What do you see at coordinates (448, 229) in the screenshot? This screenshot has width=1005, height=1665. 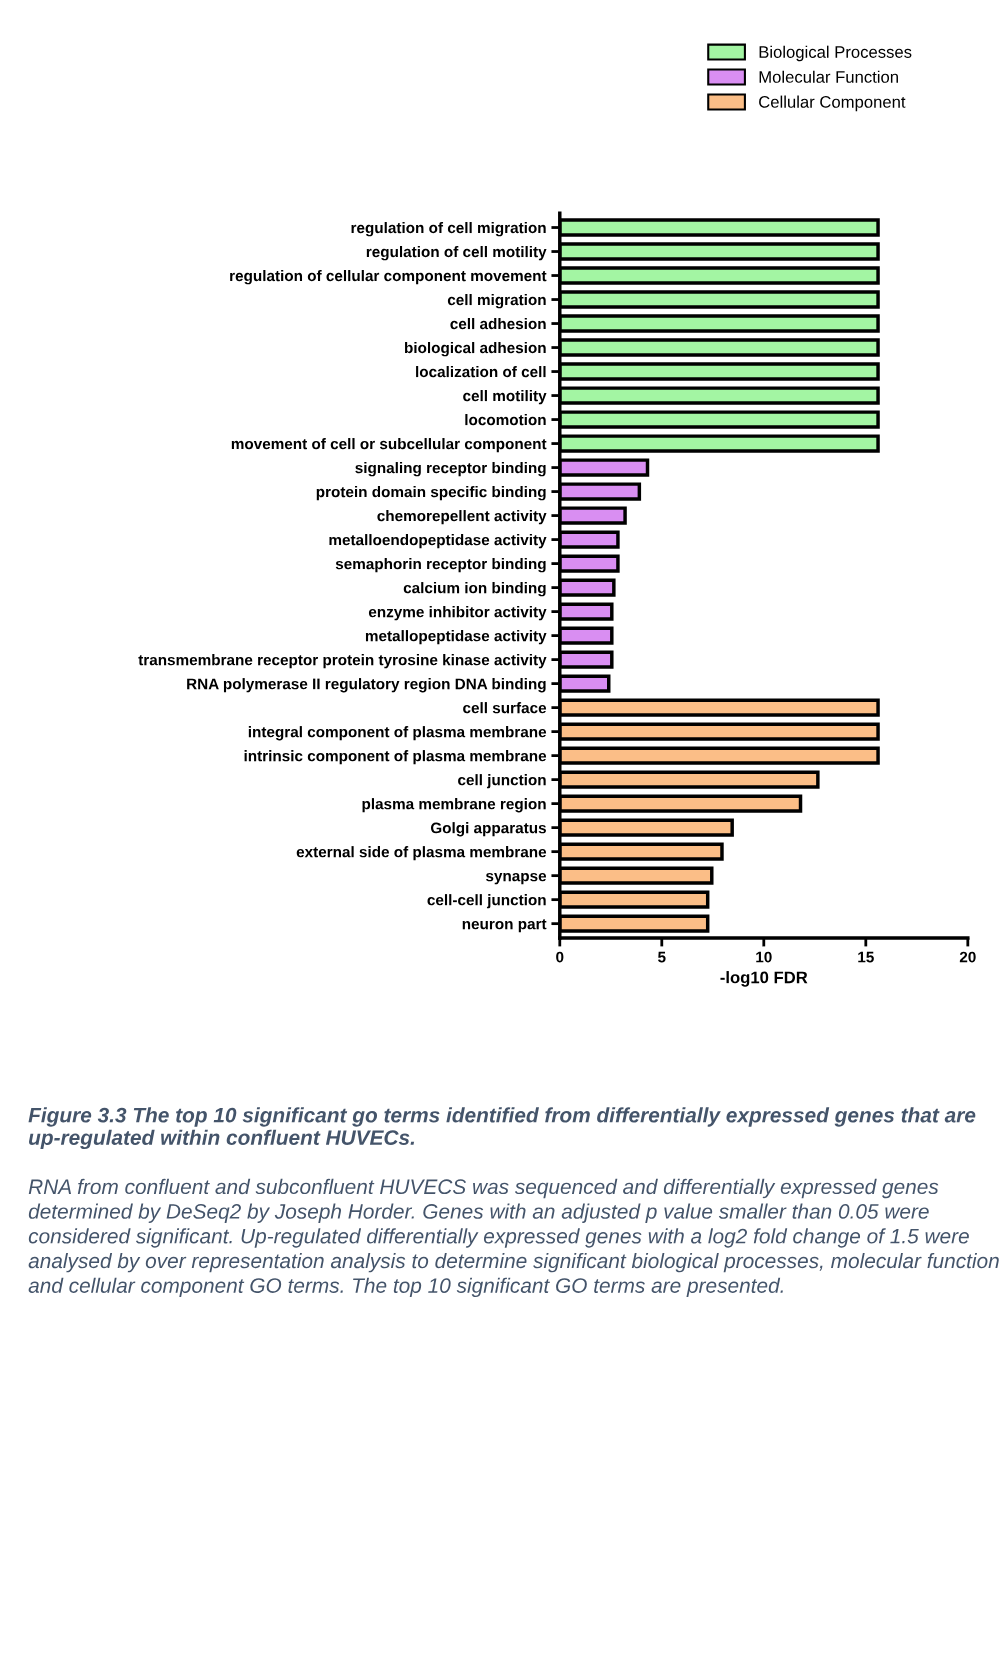 I see `y-tick-label: regulation of cell migration` at bounding box center [448, 229].